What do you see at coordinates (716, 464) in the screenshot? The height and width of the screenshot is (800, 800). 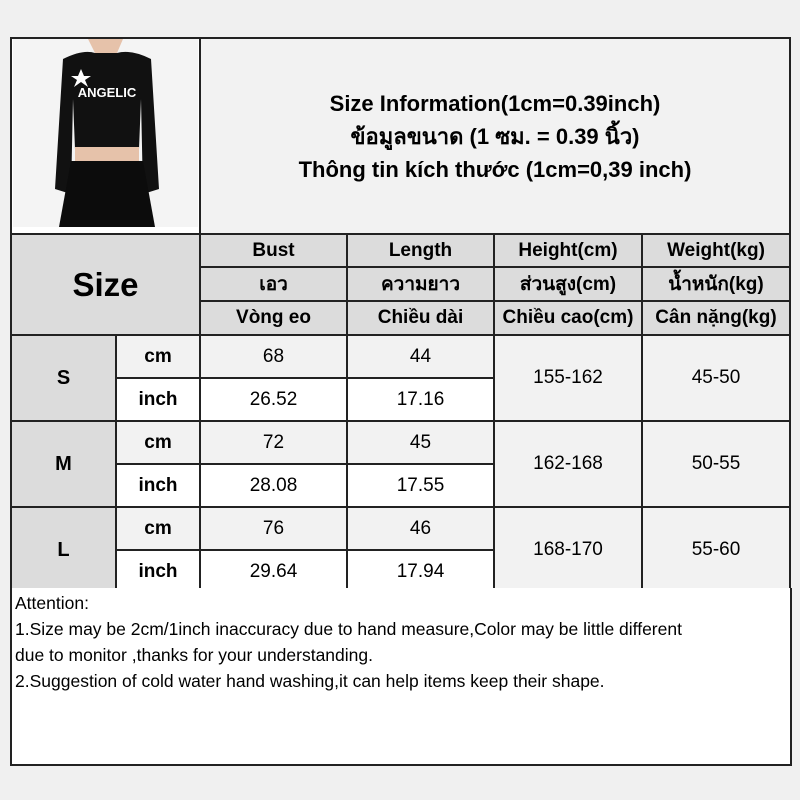 I see `weight-range: 50-55` at bounding box center [716, 464].